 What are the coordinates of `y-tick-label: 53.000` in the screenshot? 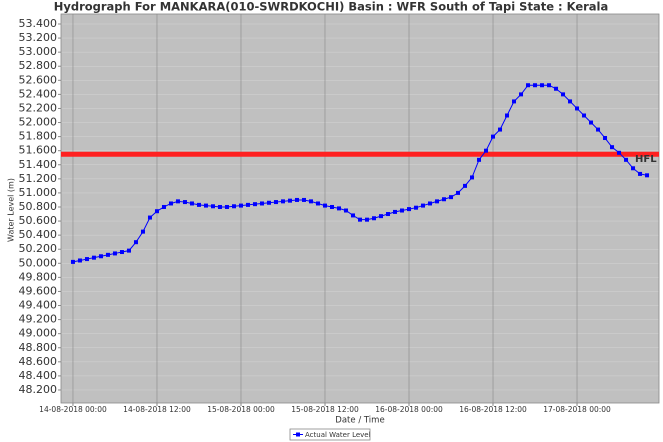 It's located at (38, 51).